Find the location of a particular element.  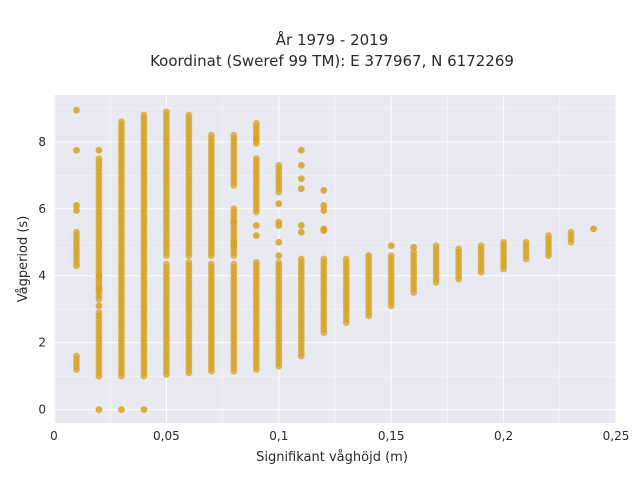

y-tick-label: 2 is located at coordinates (42, 343).